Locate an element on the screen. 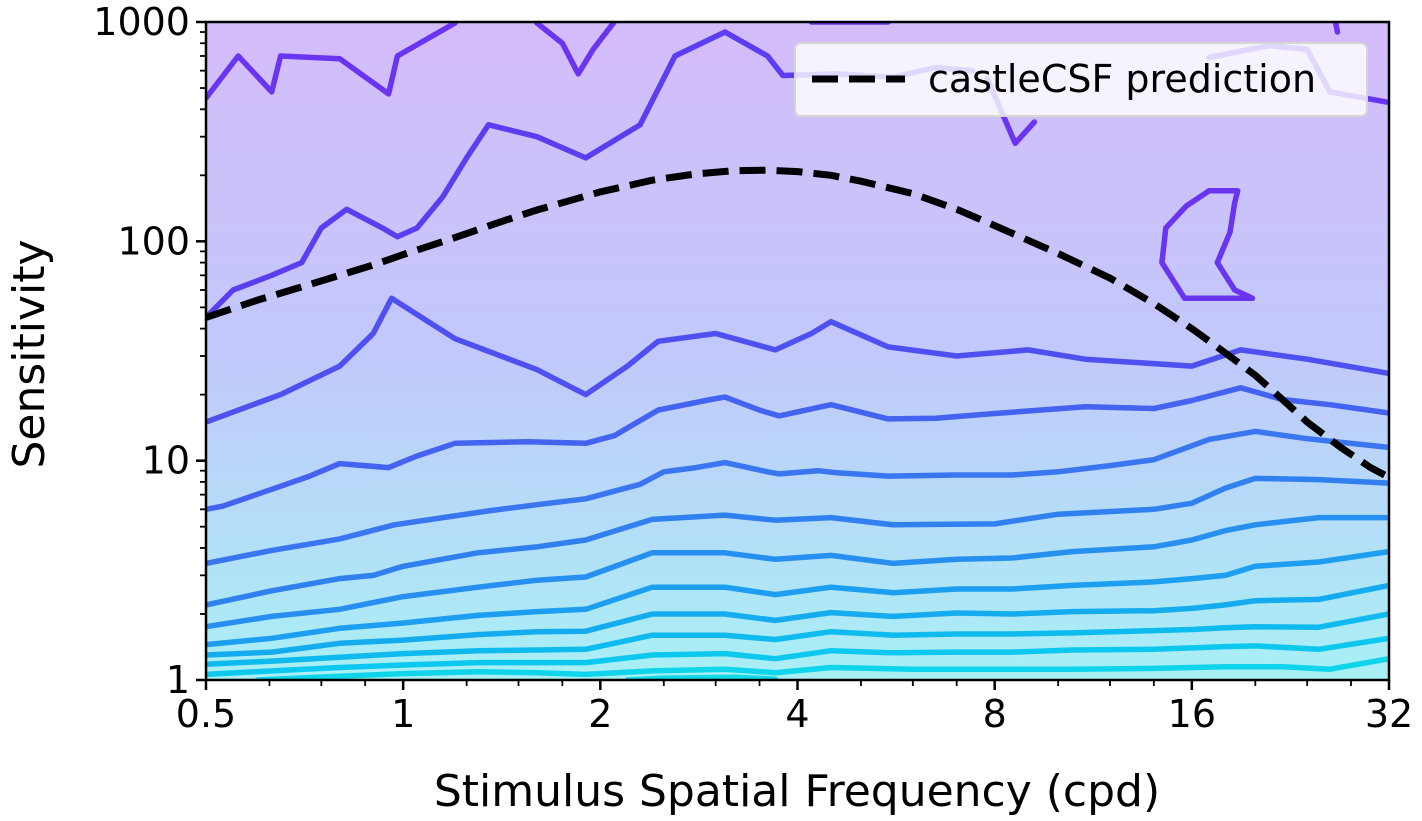  x-axis-title: Stimulus Spatial Frequency (cpd) is located at coordinates (797, 791).